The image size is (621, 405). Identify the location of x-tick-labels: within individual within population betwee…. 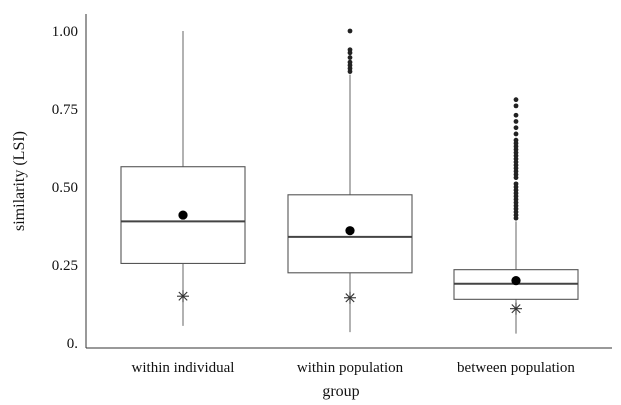
(354, 368).